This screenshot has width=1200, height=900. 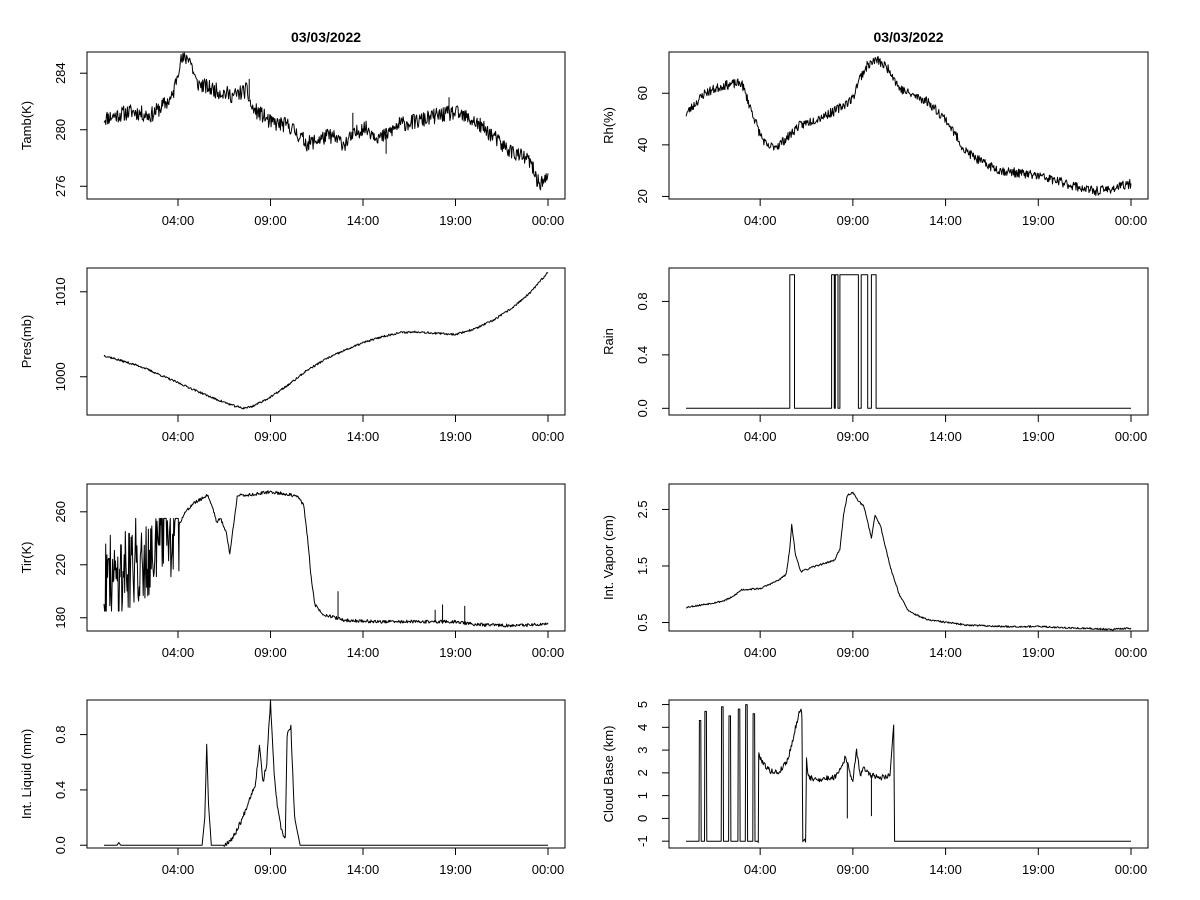 What do you see at coordinates (60, 186) in the screenshot?
I see `y-tick-label: 276` at bounding box center [60, 186].